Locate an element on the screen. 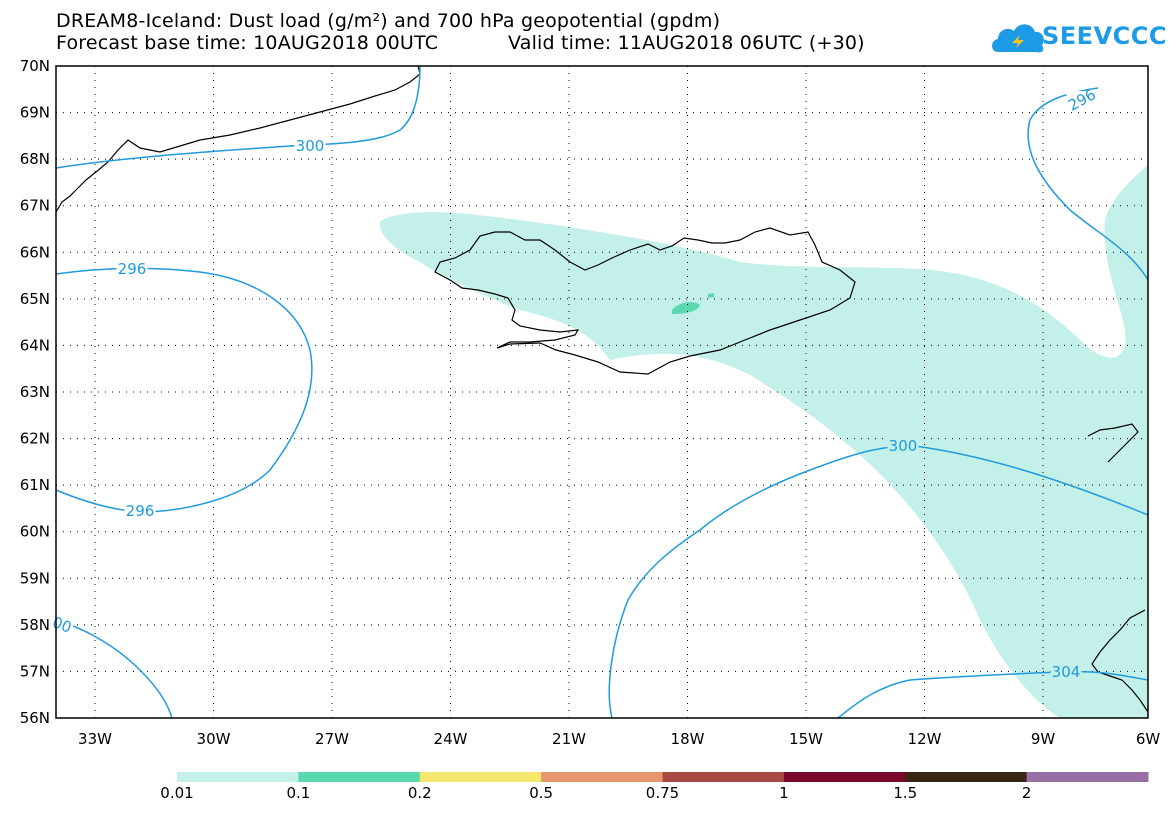 The height and width of the screenshot is (815, 1175). contour-300-southwest is located at coordinates (114, 669).